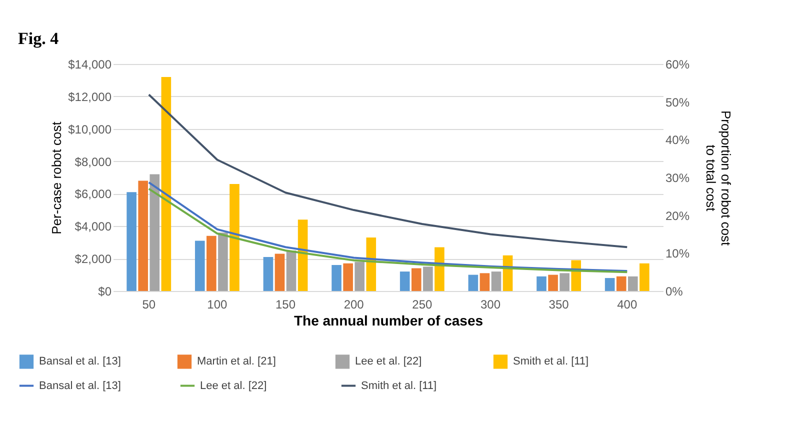 This screenshot has height=441, width=808. Describe the element at coordinates (93, 161) in the screenshot. I see `y-tick-label: $8,000` at that location.